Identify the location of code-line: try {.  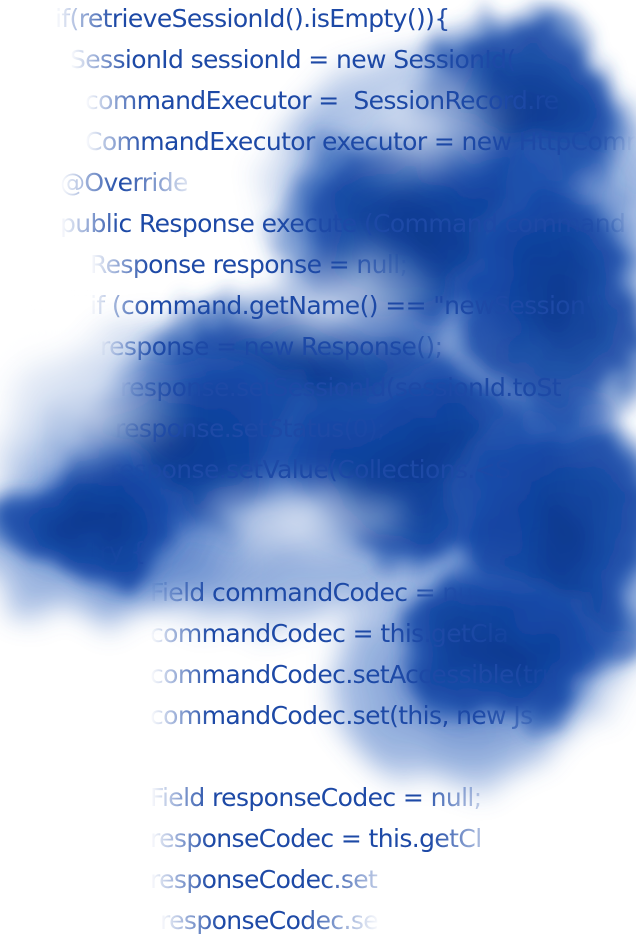
(118, 551).